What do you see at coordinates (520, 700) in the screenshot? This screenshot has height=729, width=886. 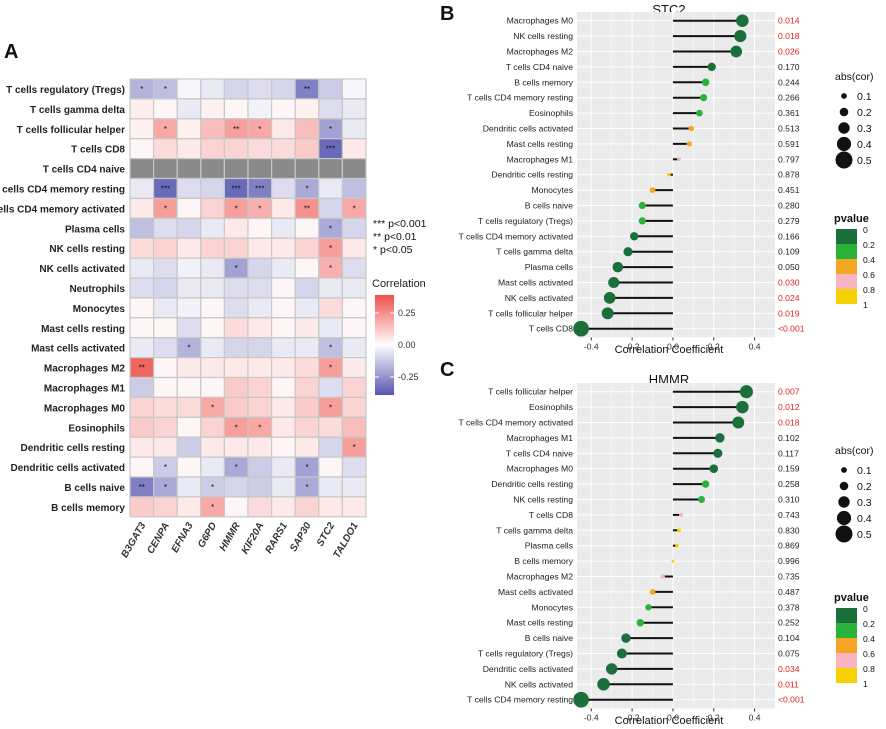 I see `row-label-t-cells-cd4-memory-resting: T cells CD4 memory resting` at bounding box center [520, 700].